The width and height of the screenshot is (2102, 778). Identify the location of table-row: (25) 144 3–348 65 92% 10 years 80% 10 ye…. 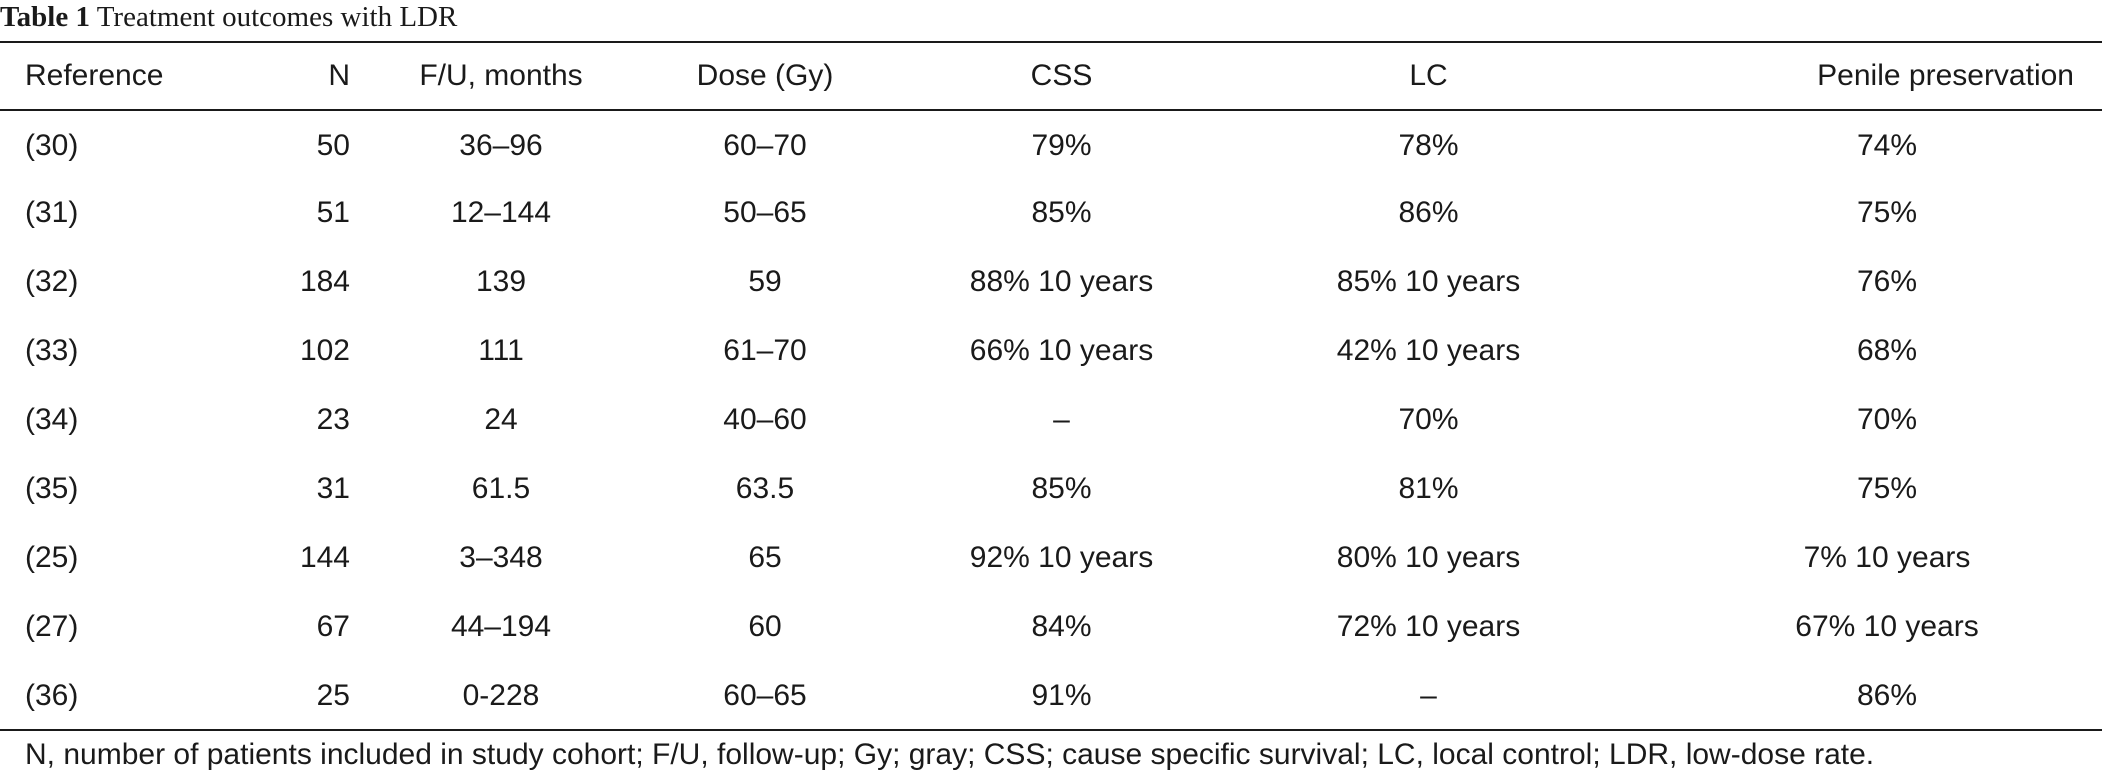
(1051, 557).